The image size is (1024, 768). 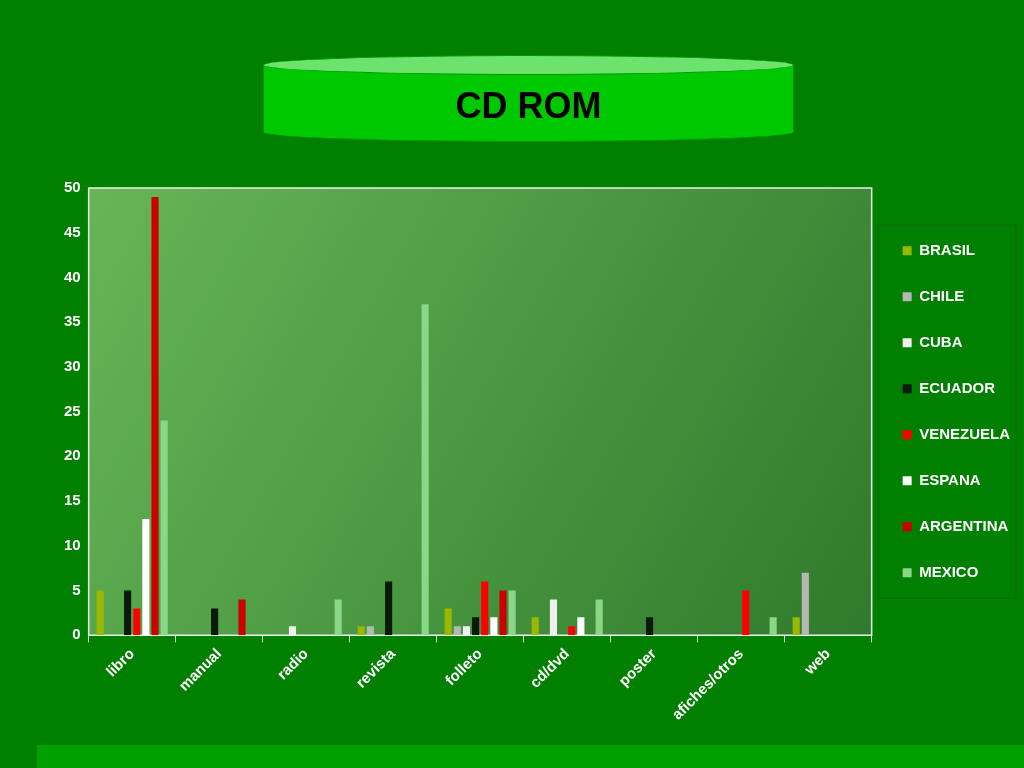 I want to click on y-tick-label: 30, so click(x=72, y=366).